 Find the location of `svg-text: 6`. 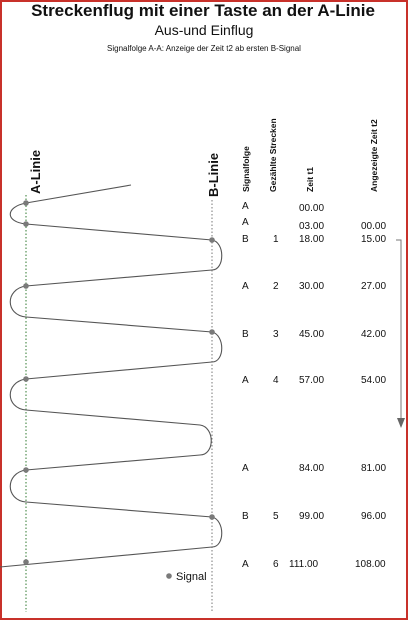

svg-text: 6 is located at coordinates (276, 564).